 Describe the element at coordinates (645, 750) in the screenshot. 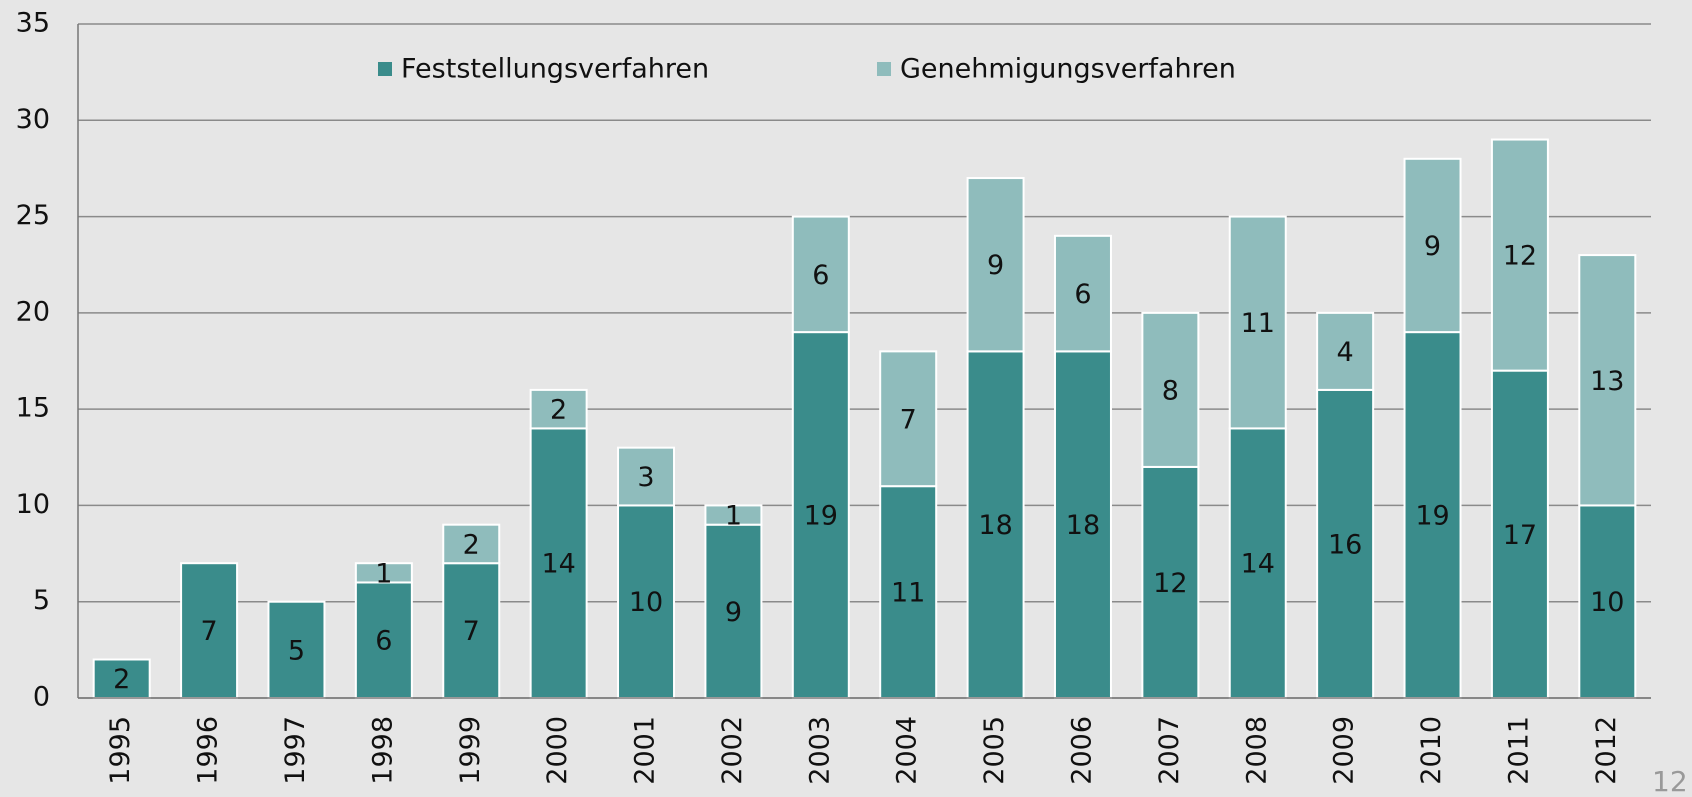

I see `x-tick-label: 2001` at that location.